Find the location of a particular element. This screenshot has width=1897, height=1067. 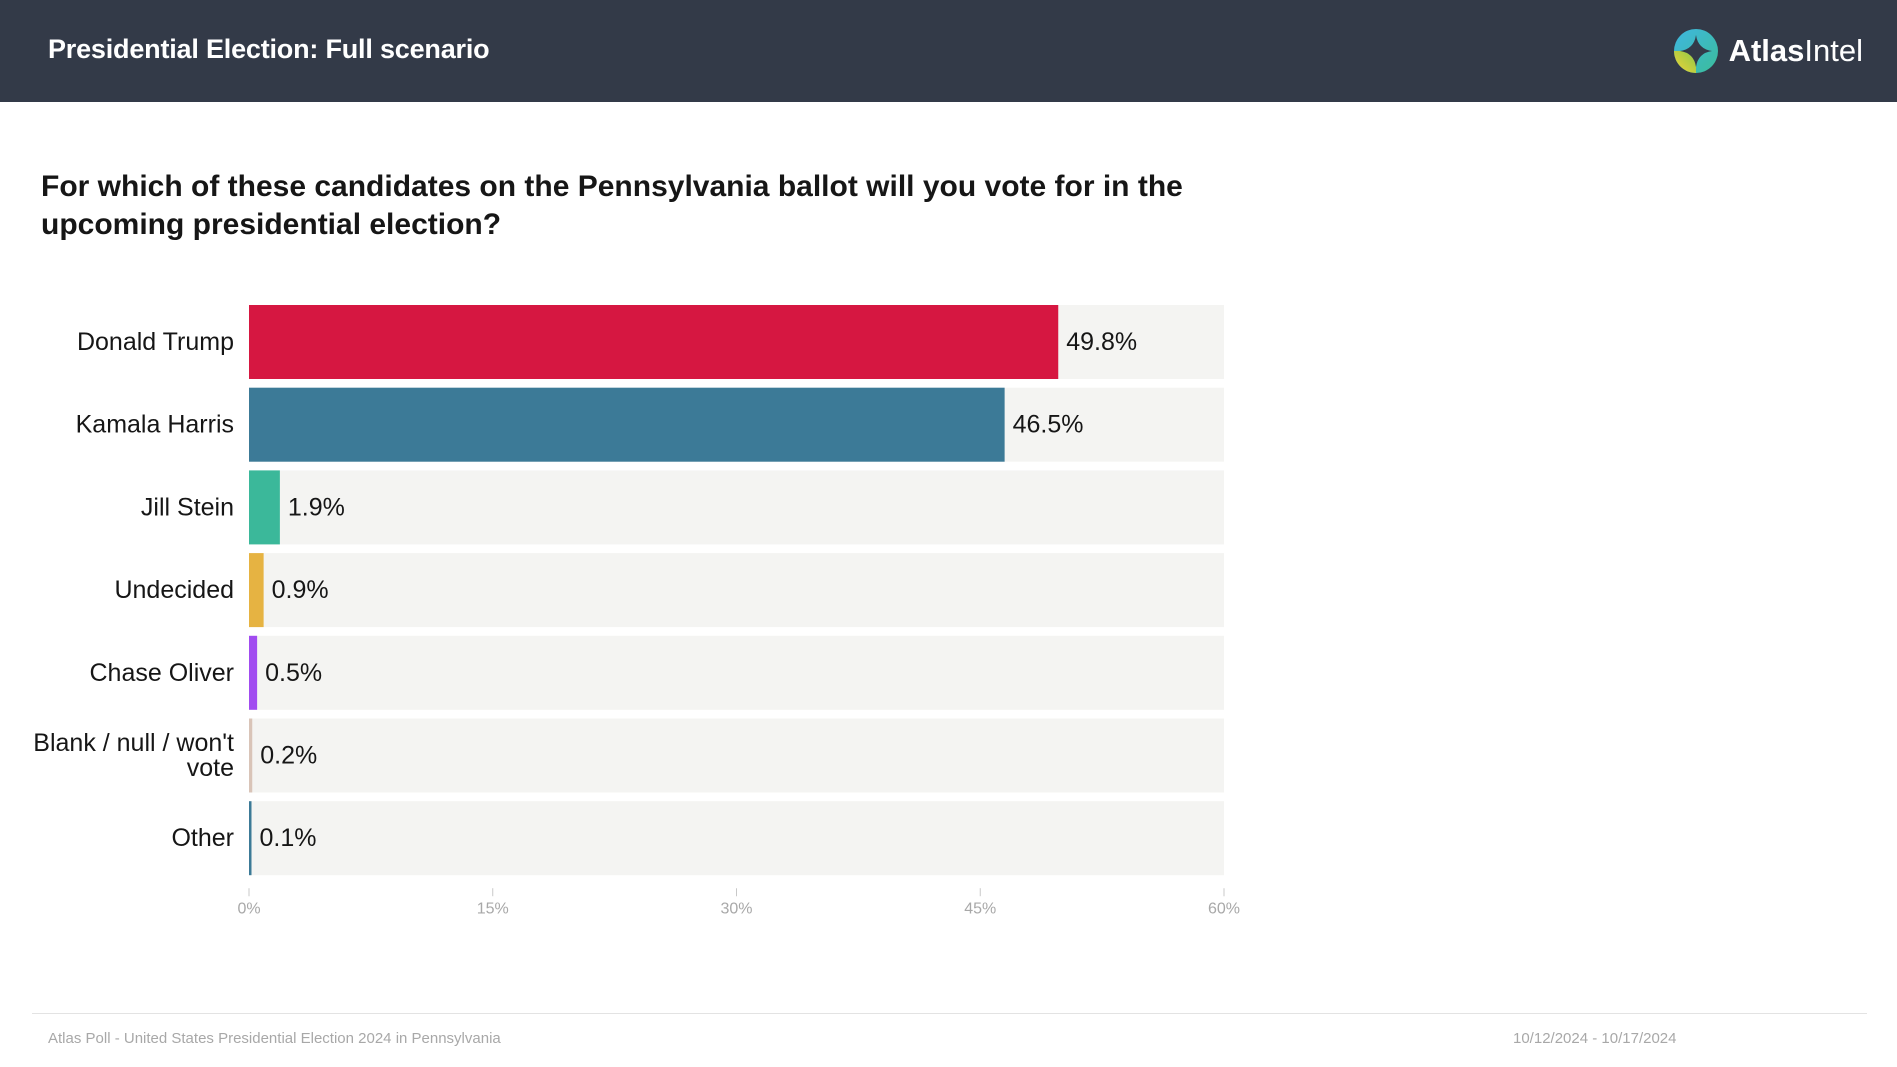

category-label: Blank / null / won't is located at coordinates (133, 743).